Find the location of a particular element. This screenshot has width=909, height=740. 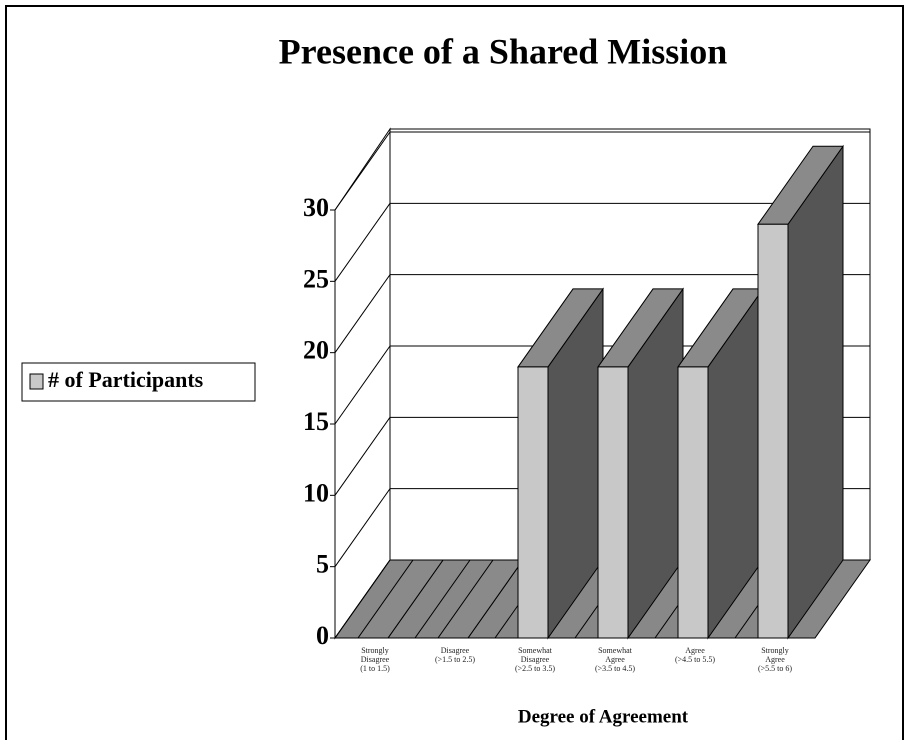

x-tick-label: Disagree (>1.5 to 2.5) is located at coordinates (455, 655).